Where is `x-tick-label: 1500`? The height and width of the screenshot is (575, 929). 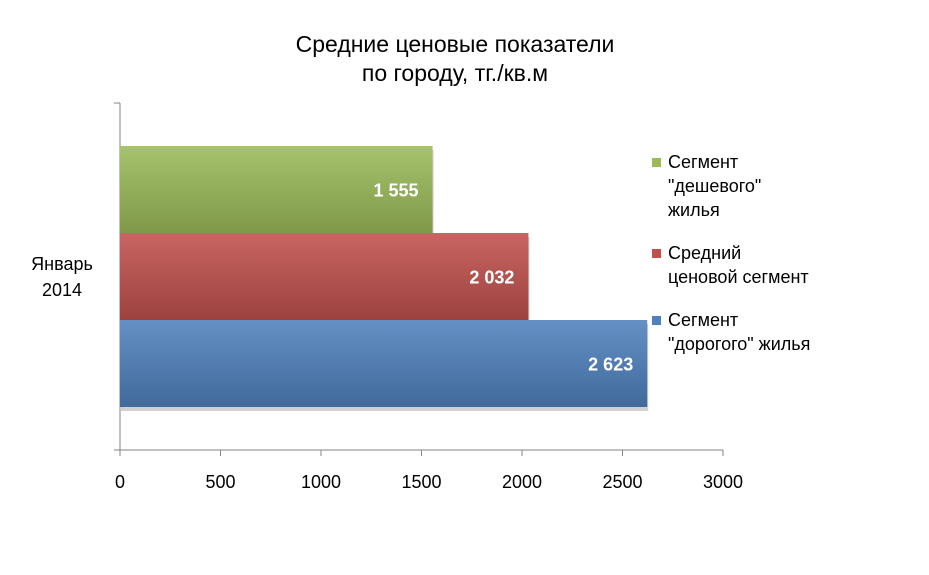
x-tick-label: 1500 is located at coordinates (421, 482).